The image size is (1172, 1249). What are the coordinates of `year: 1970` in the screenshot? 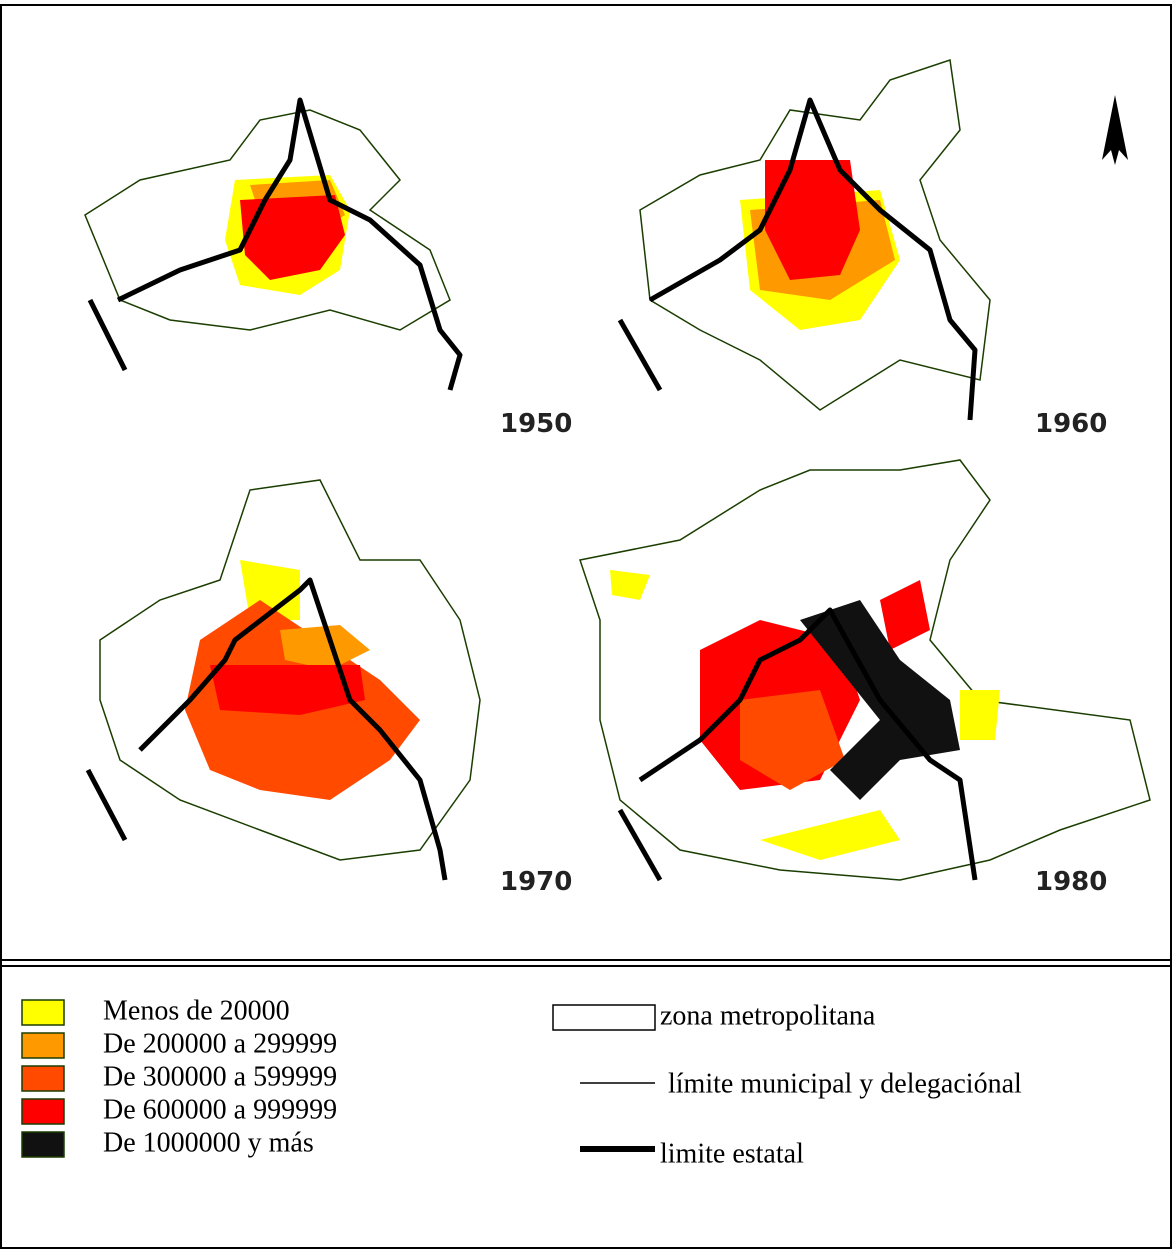 It's located at (536, 882).